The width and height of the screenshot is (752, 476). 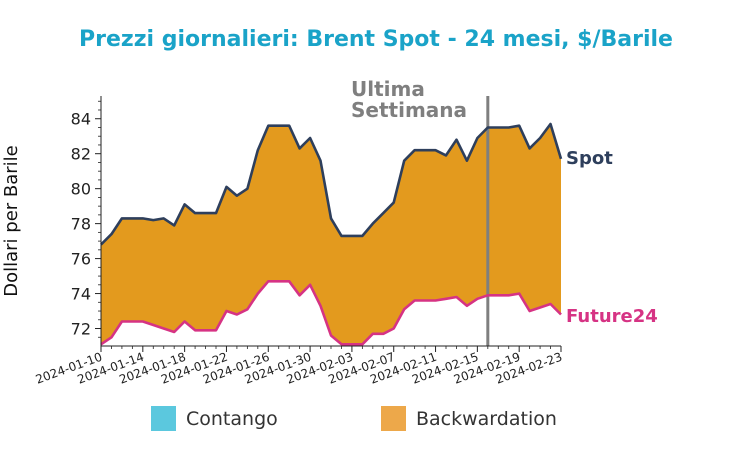 I want to click on legend: Contango Backwardation, so click(x=354, y=418).